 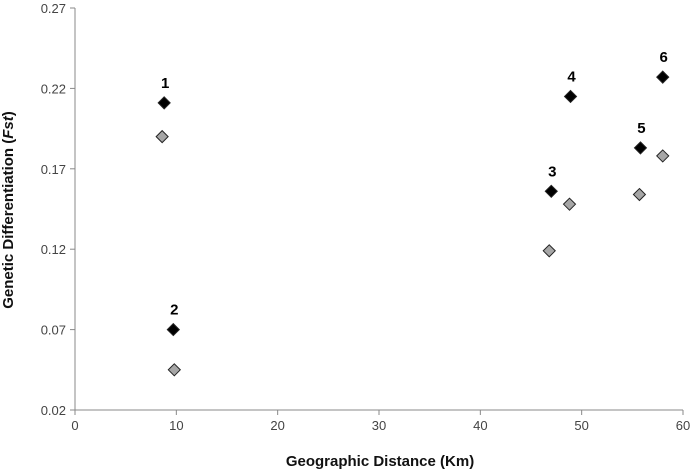 I want to click on y-axis-title-italic: Fst, so click(x=8, y=127).